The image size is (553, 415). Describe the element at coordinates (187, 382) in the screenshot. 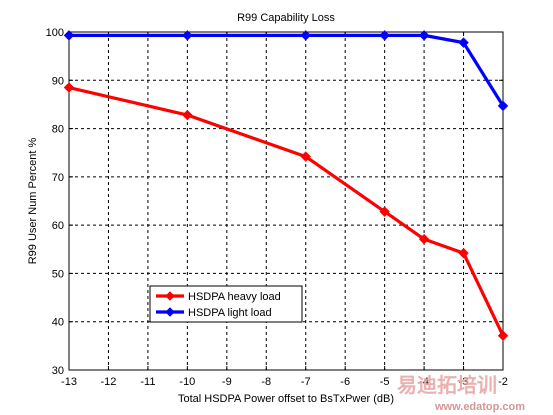

I see `x-tick-label: -10` at that location.